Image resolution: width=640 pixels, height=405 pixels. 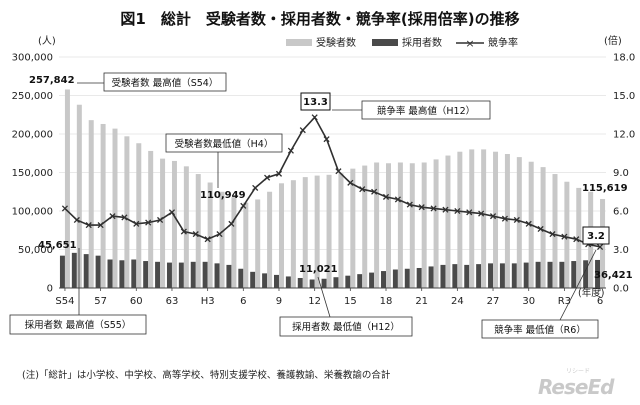 I want to click on legend: 受験者数 採用者数 × 競争率, so click(x=402, y=43).